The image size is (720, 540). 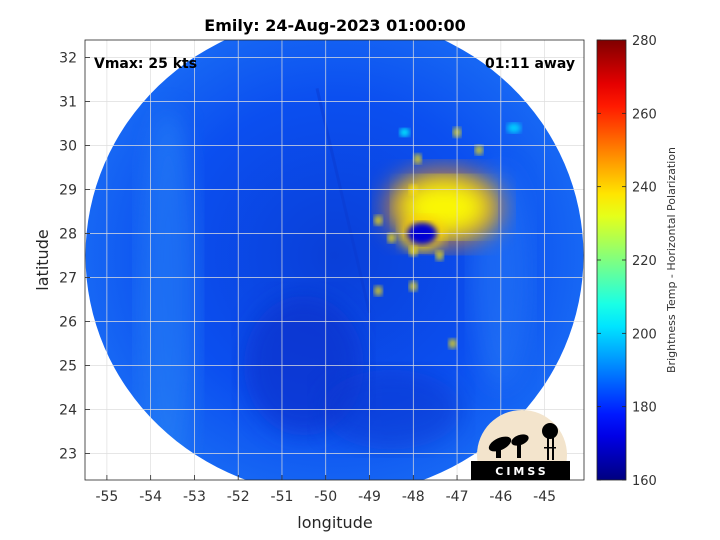 I want to click on colorbar-tick-label: 280, so click(x=644, y=41).